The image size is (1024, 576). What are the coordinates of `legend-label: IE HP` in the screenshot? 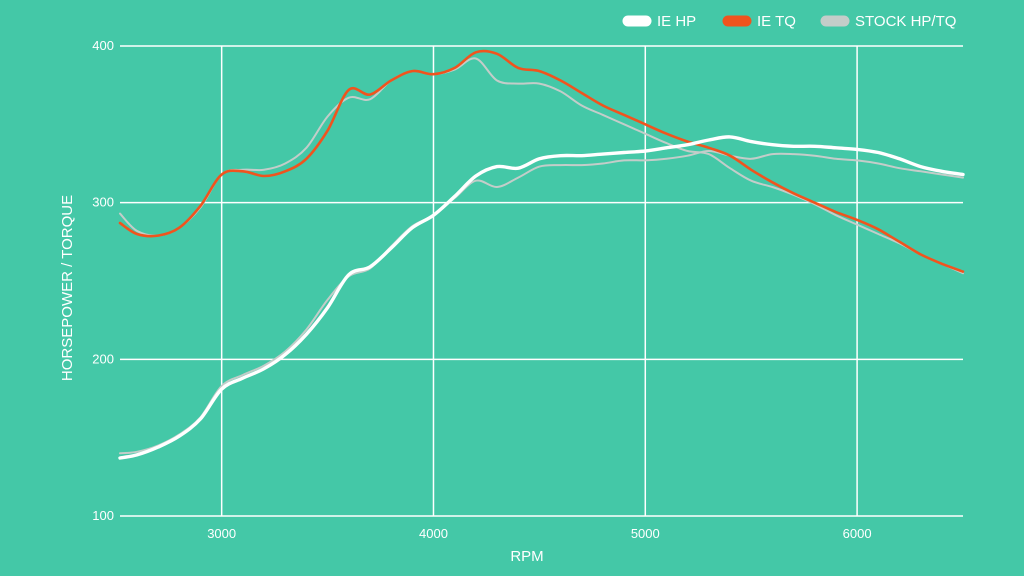 It's located at (676, 21).